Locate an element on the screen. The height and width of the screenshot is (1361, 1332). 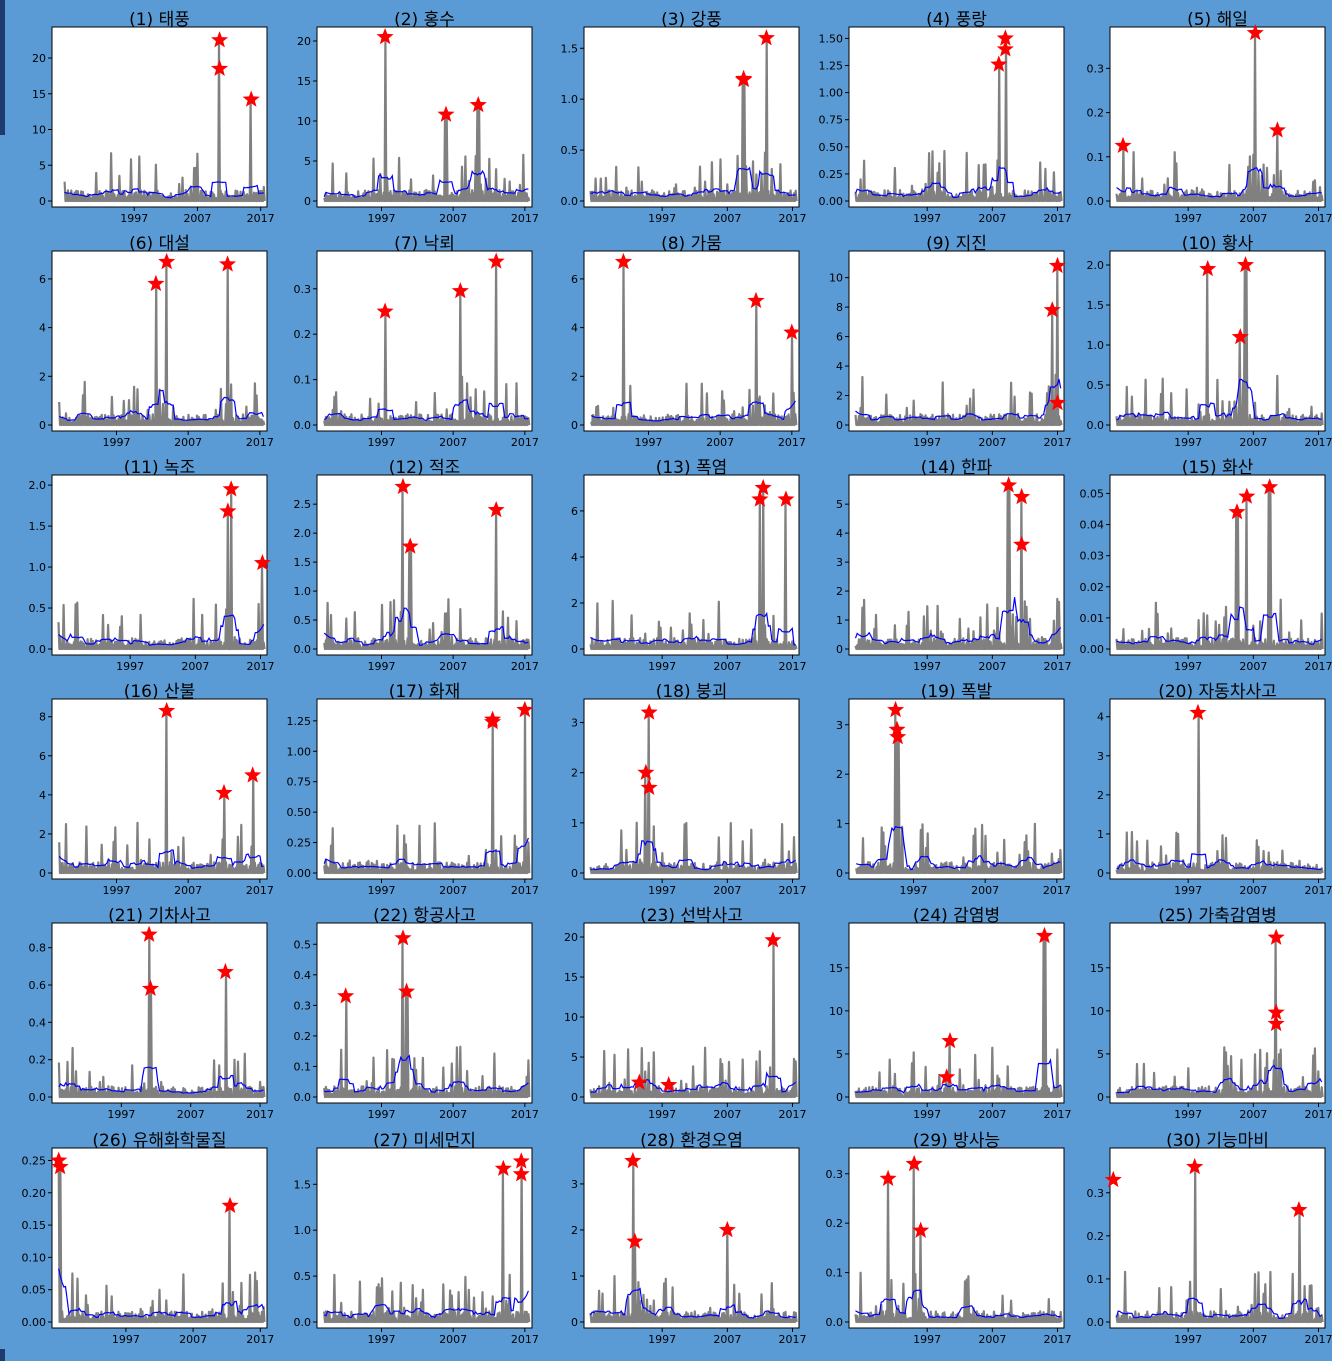
y-tick-label: 2.5 is located at coordinates (303, 504).